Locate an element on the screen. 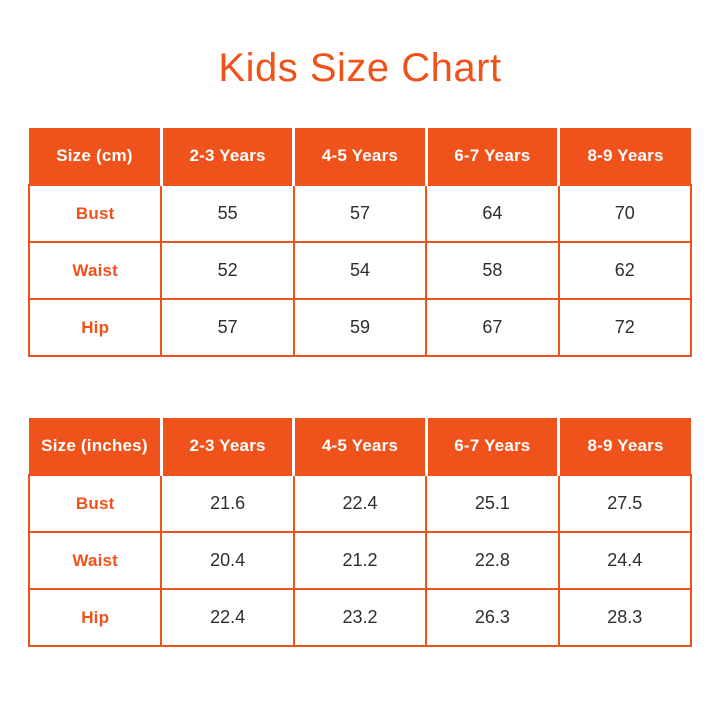  table-row-waist: Waist 52 54 58 62 is located at coordinates (360, 270).